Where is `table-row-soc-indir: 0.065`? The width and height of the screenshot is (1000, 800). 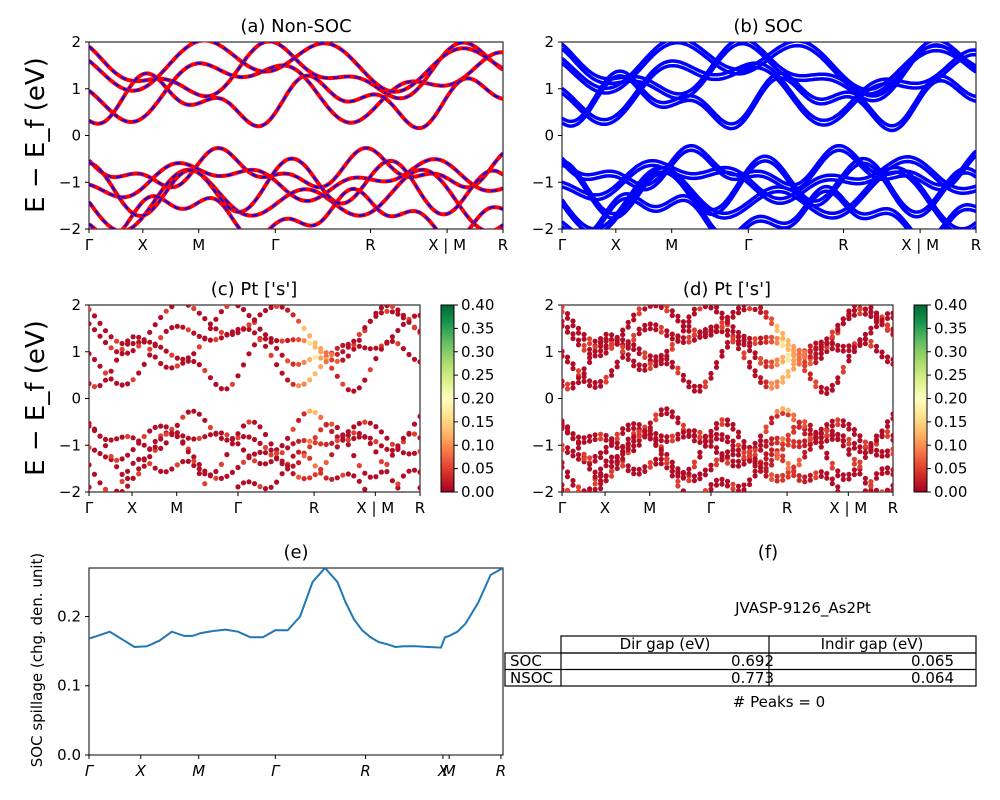
table-row-soc-indir: 0.065 is located at coordinates (932, 661).